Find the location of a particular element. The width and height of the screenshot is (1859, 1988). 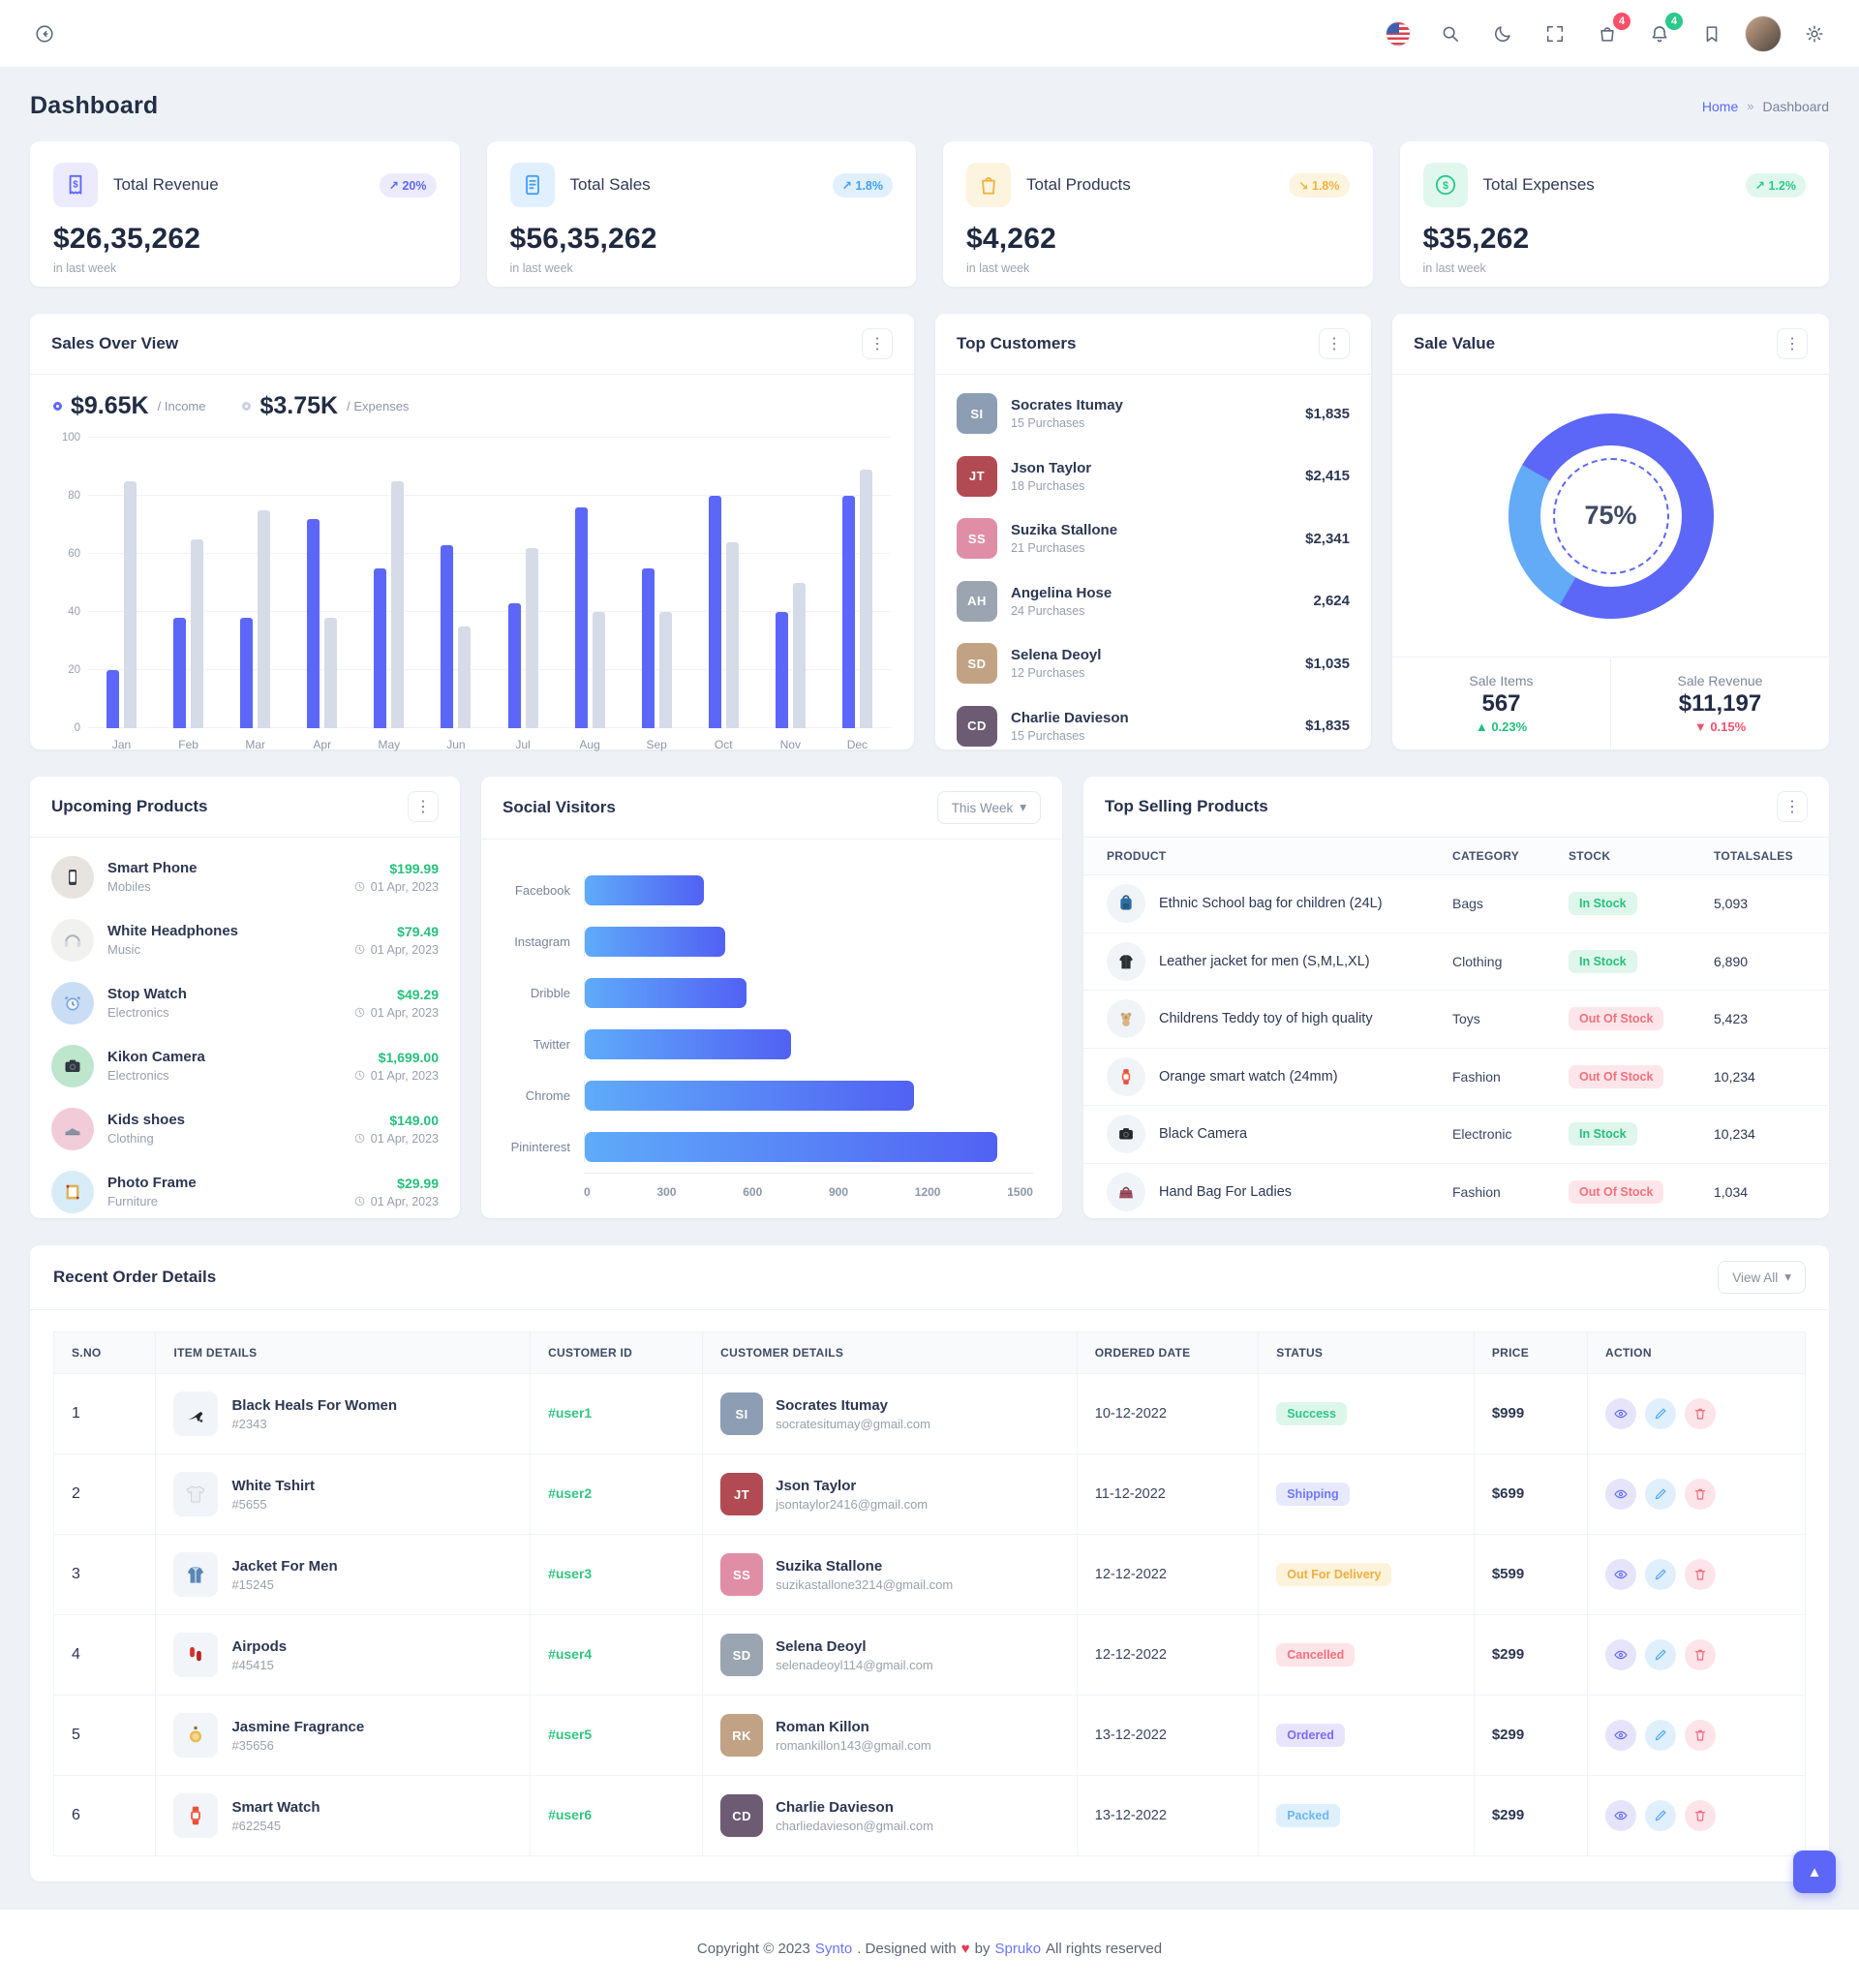

avatar: AH is located at coordinates (977, 601).